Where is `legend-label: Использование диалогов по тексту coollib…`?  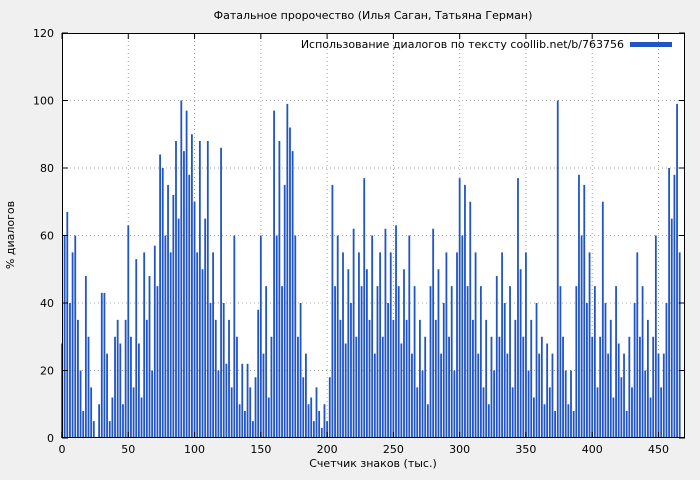
legend-label: Использование диалогов по тексту coollib… is located at coordinates (462, 44).